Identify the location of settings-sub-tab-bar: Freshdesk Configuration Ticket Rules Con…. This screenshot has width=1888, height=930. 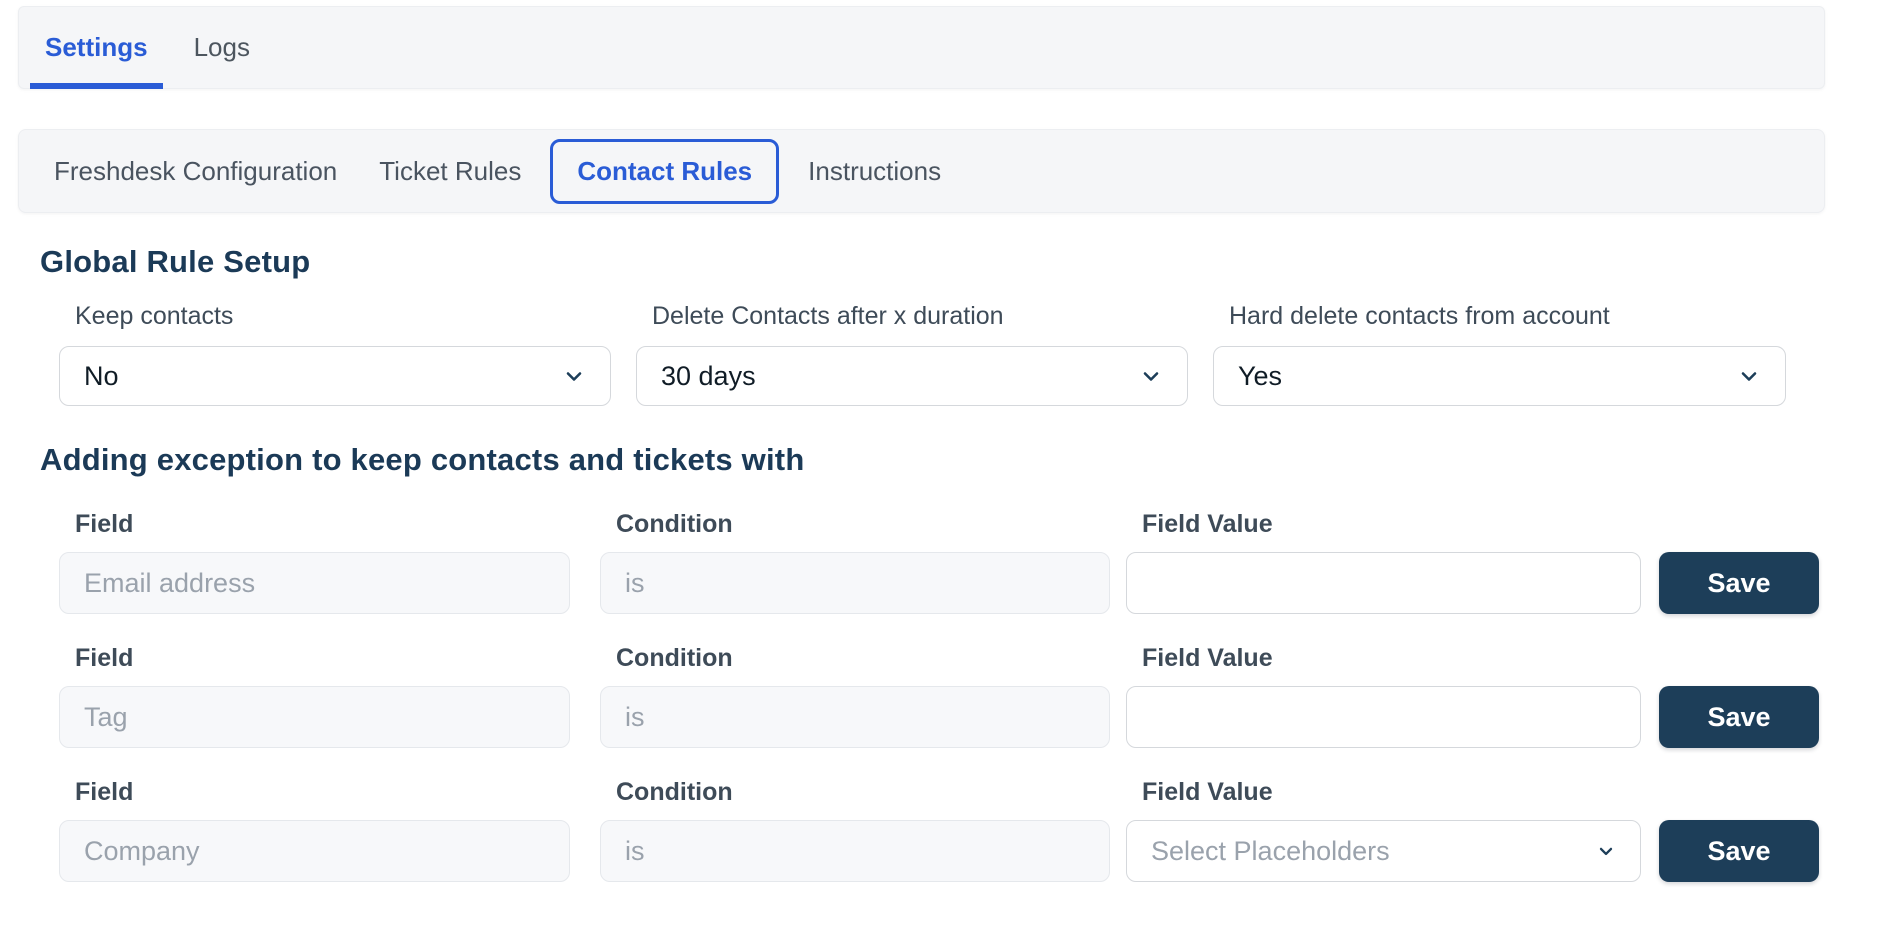
(921, 171).